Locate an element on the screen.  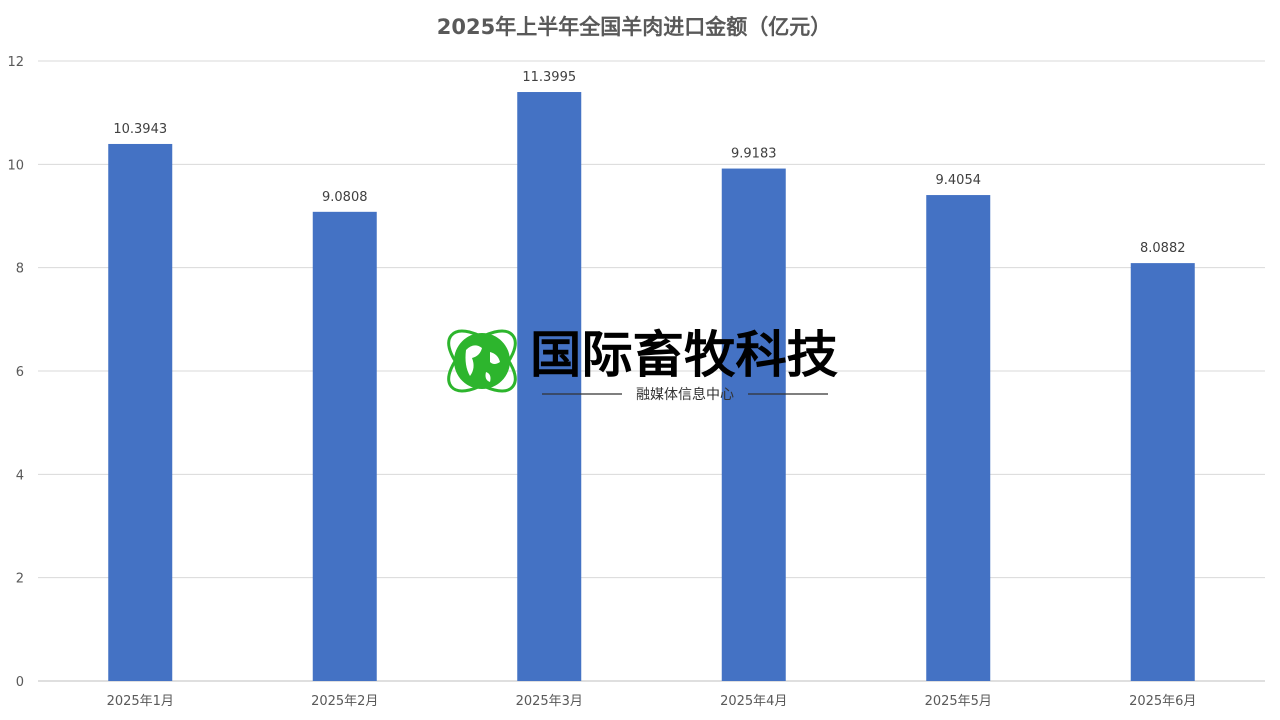
data-label: 8.0882 is located at coordinates (1163, 248).